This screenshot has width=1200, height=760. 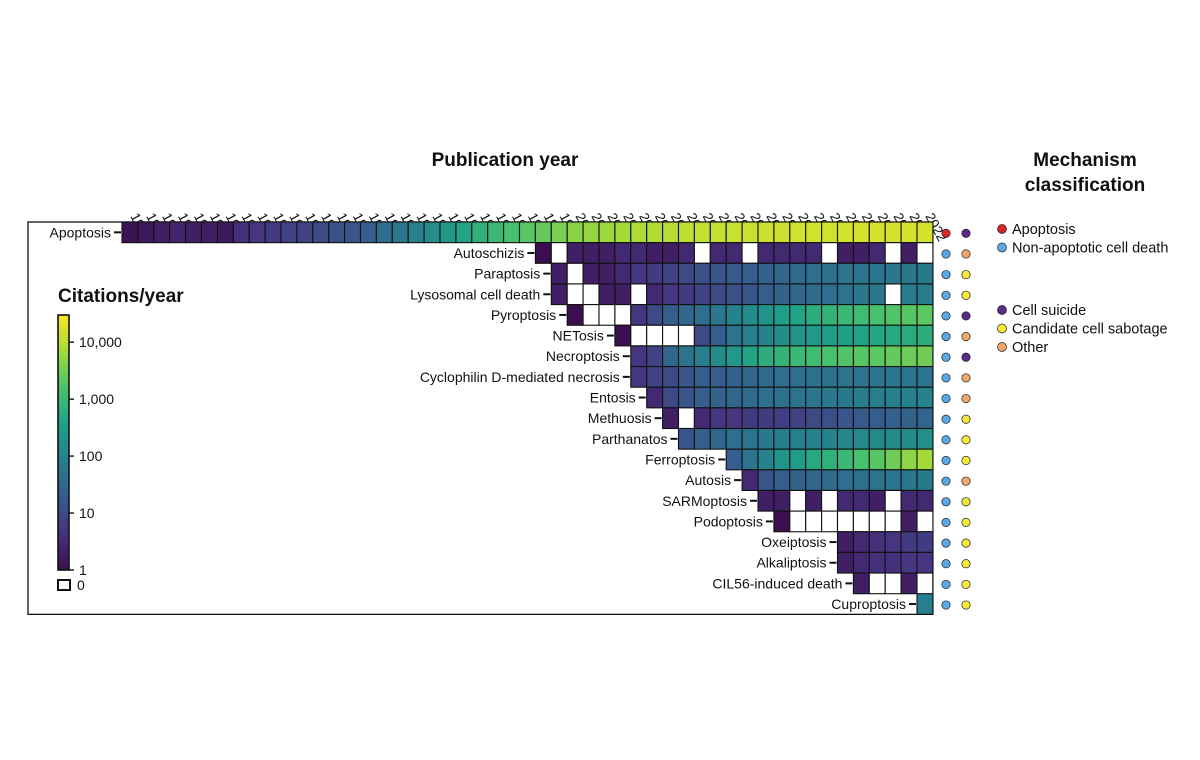 I want to click on cell-apoptosis-1997, so click(x=527, y=232).